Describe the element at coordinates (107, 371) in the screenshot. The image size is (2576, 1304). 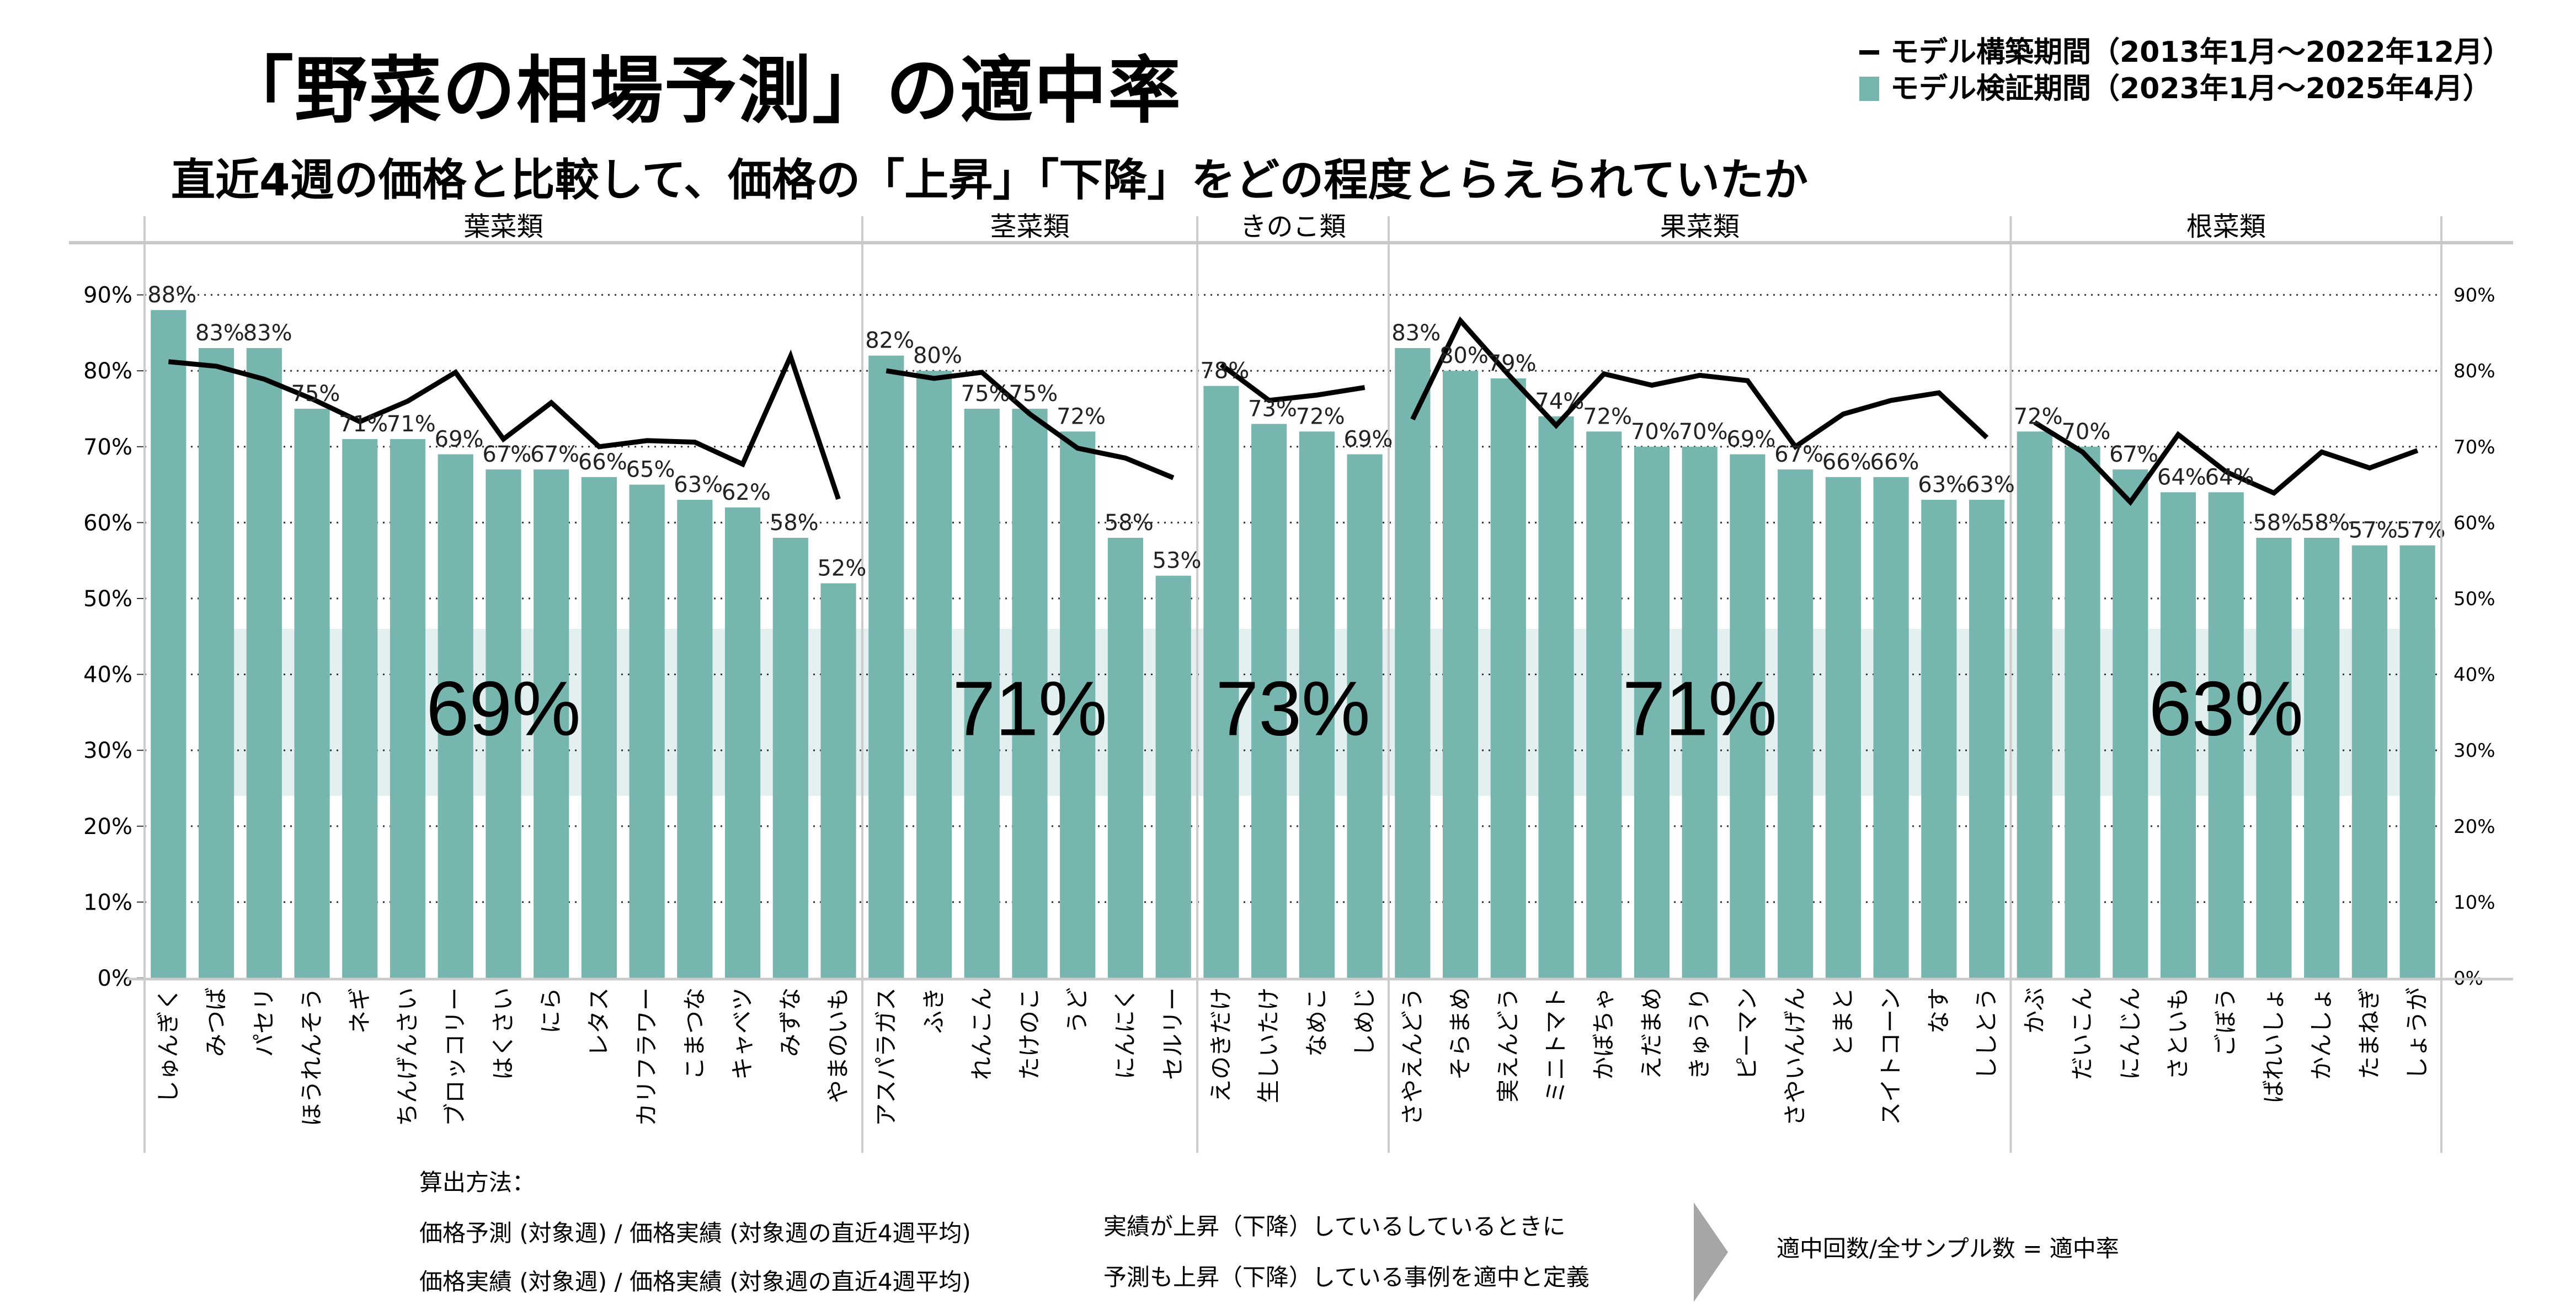
I see `y-tick-label-left: 80%` at that location.